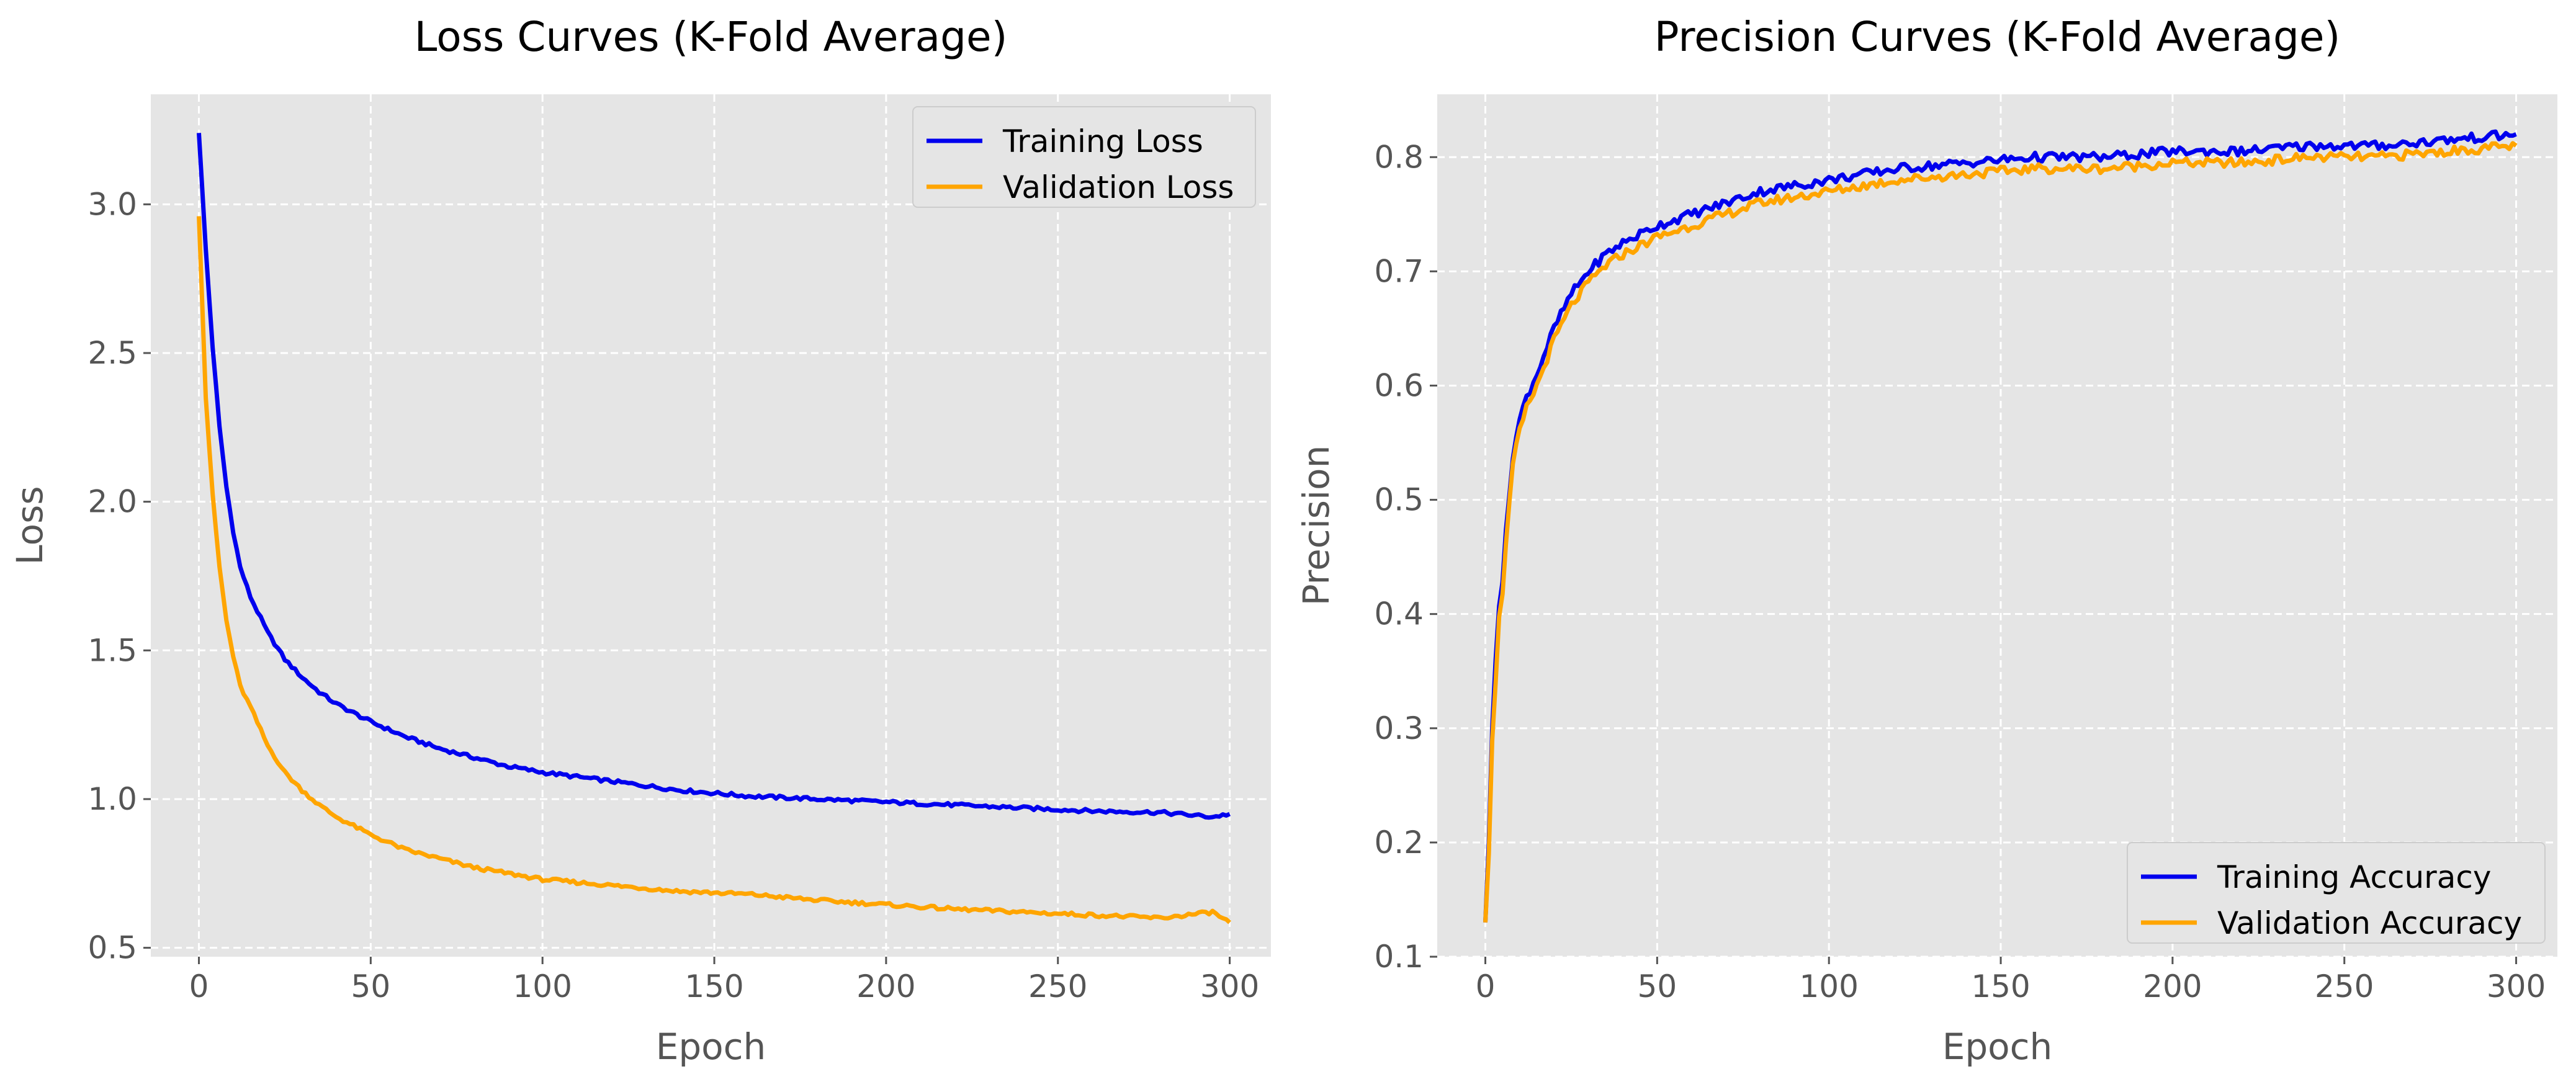 Image resolution: width=2576 pixels, height=1087 pixels. Describe the element at coordinates (1399, 500) in the screenshot. I see `precision-y-tick-label: 0.5` at that location.